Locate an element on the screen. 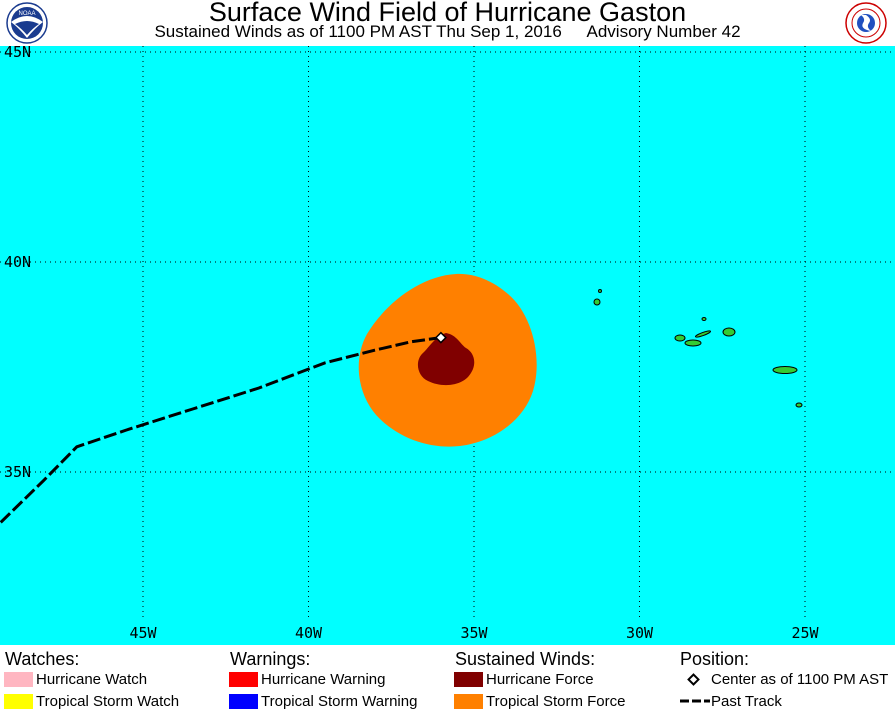  island-graciosa is located at coordinates (704, 319).